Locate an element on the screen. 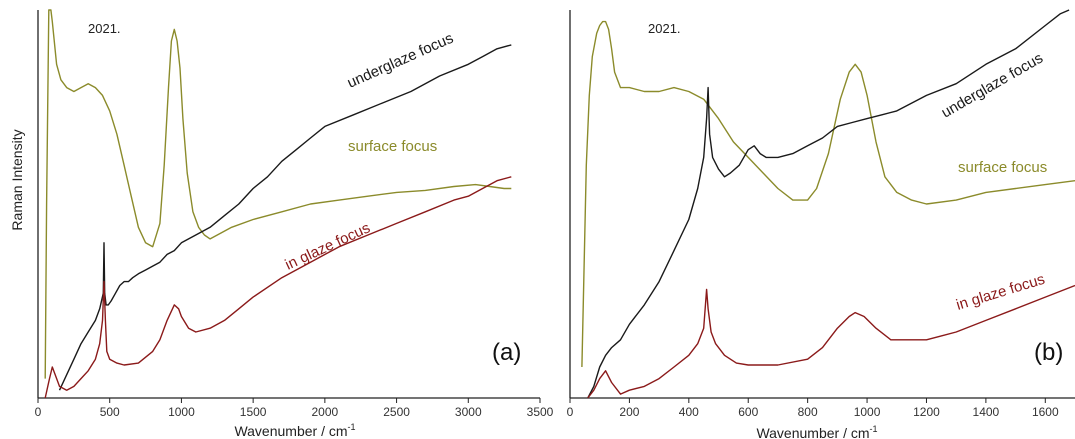 Image resolution: width=1075 pixels, height=439 pixels. x-tick-label-a: 1000 is located at coordinates (181, 412).